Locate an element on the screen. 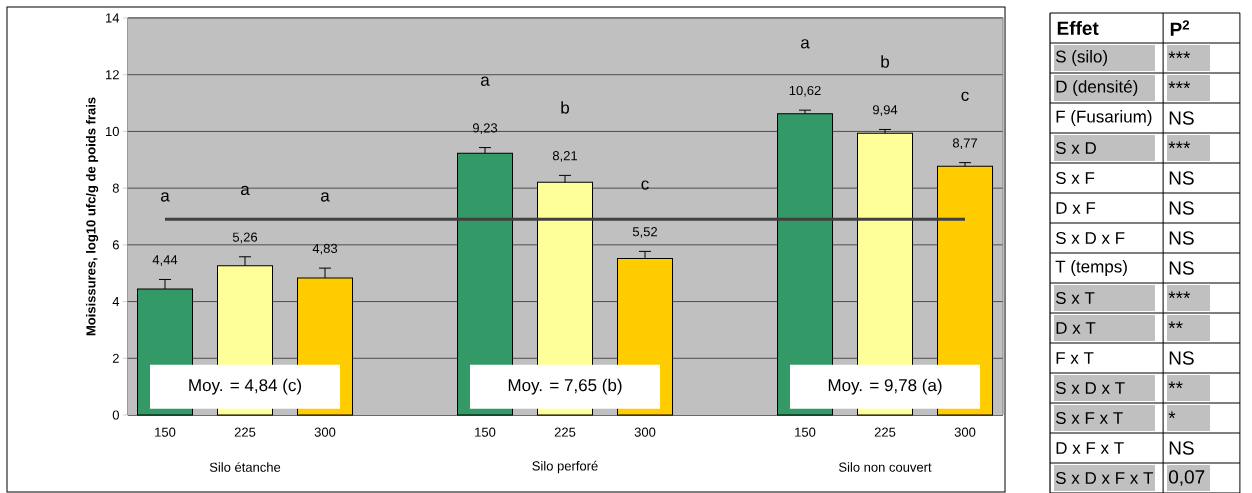 The height and width of the screenshot is (493, 1252). category-label: S x T is located at coordinates (1075, 298).